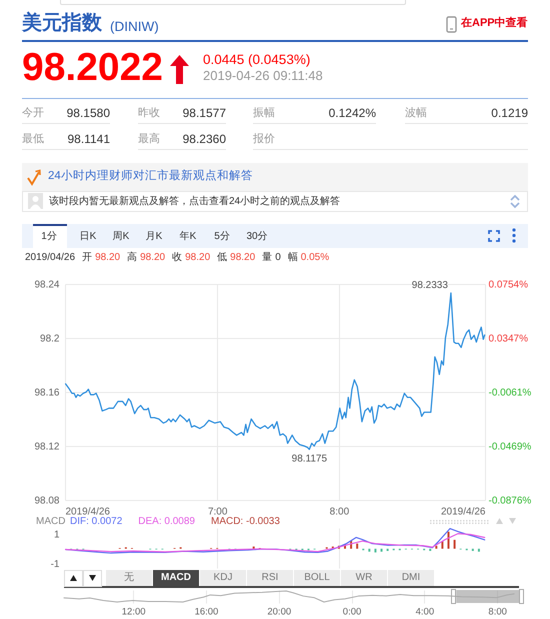 Image resolution: width=550 pixels, height=619 pixels. What do you see at coordinates (62, 23) in the screenshot?
I see `text: 美元指数` at bounding box center [62, 23].